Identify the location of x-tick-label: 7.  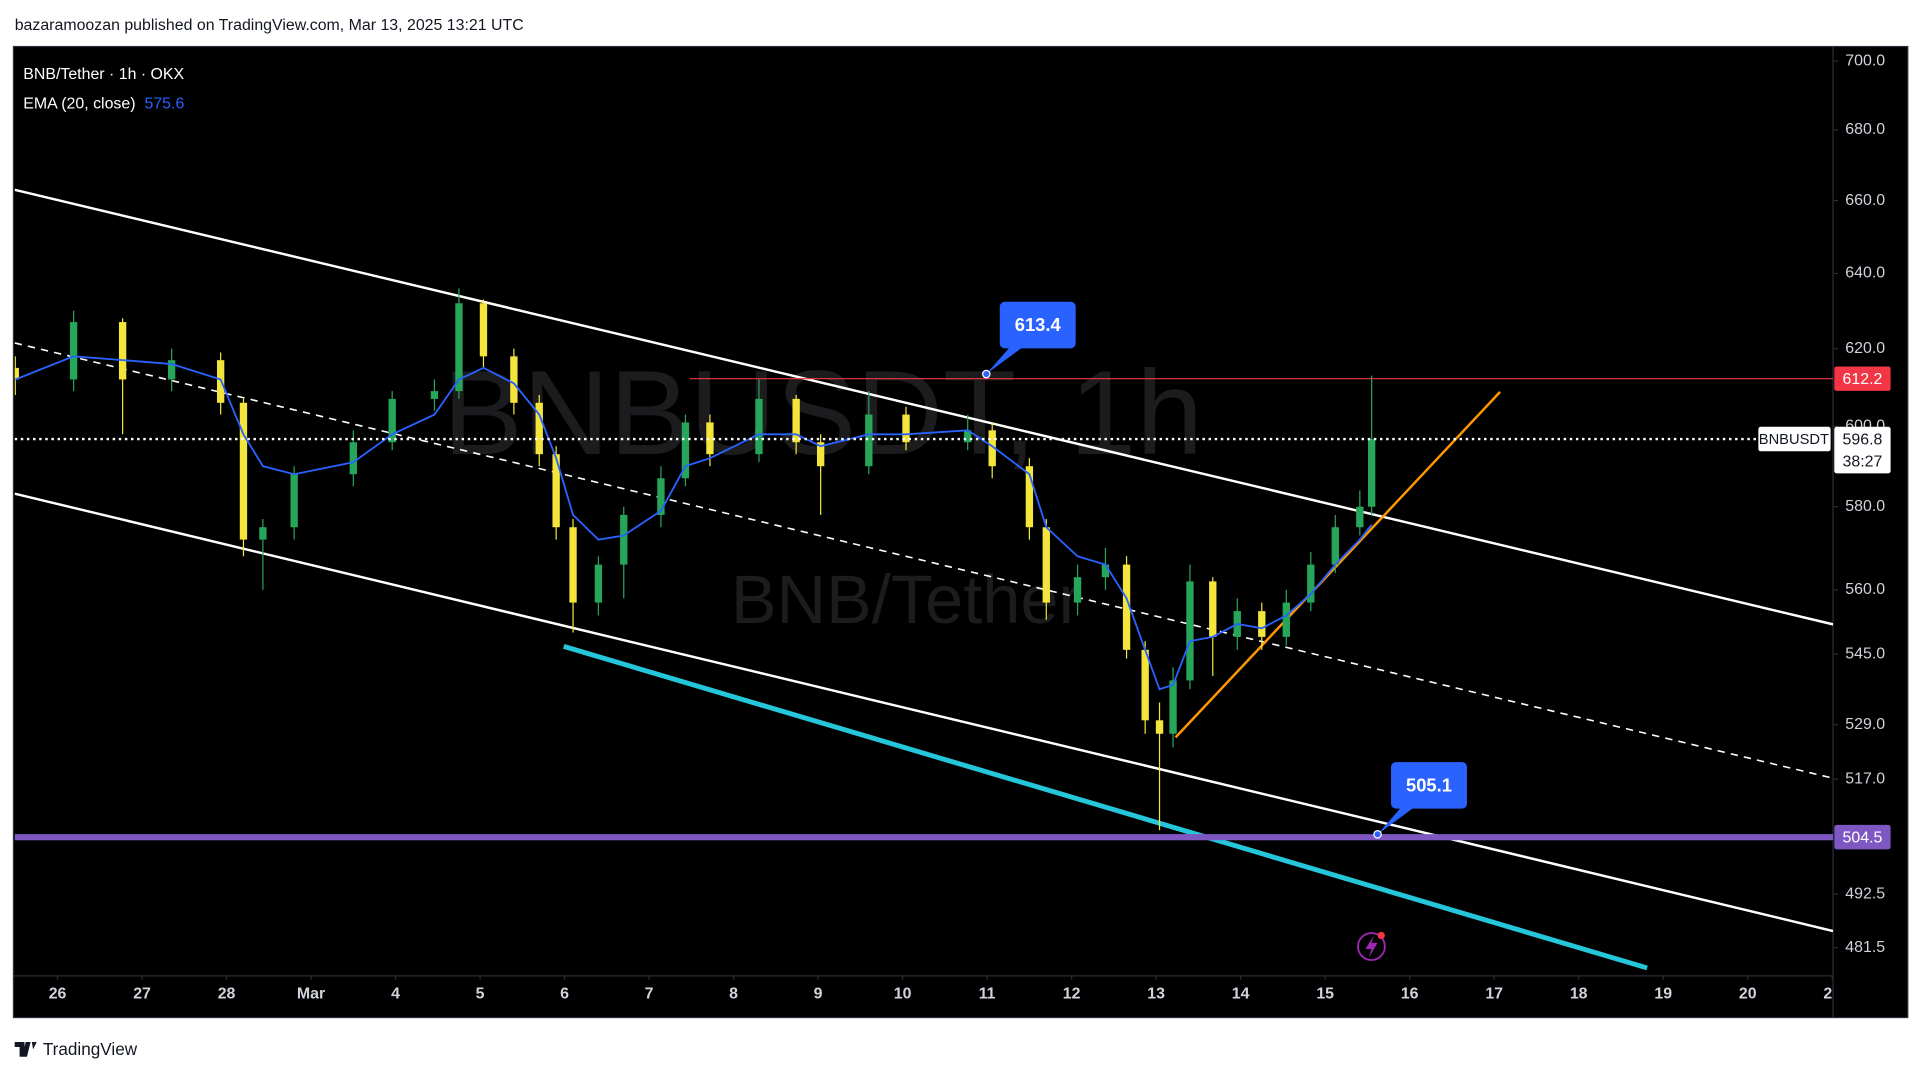
(649, 993).